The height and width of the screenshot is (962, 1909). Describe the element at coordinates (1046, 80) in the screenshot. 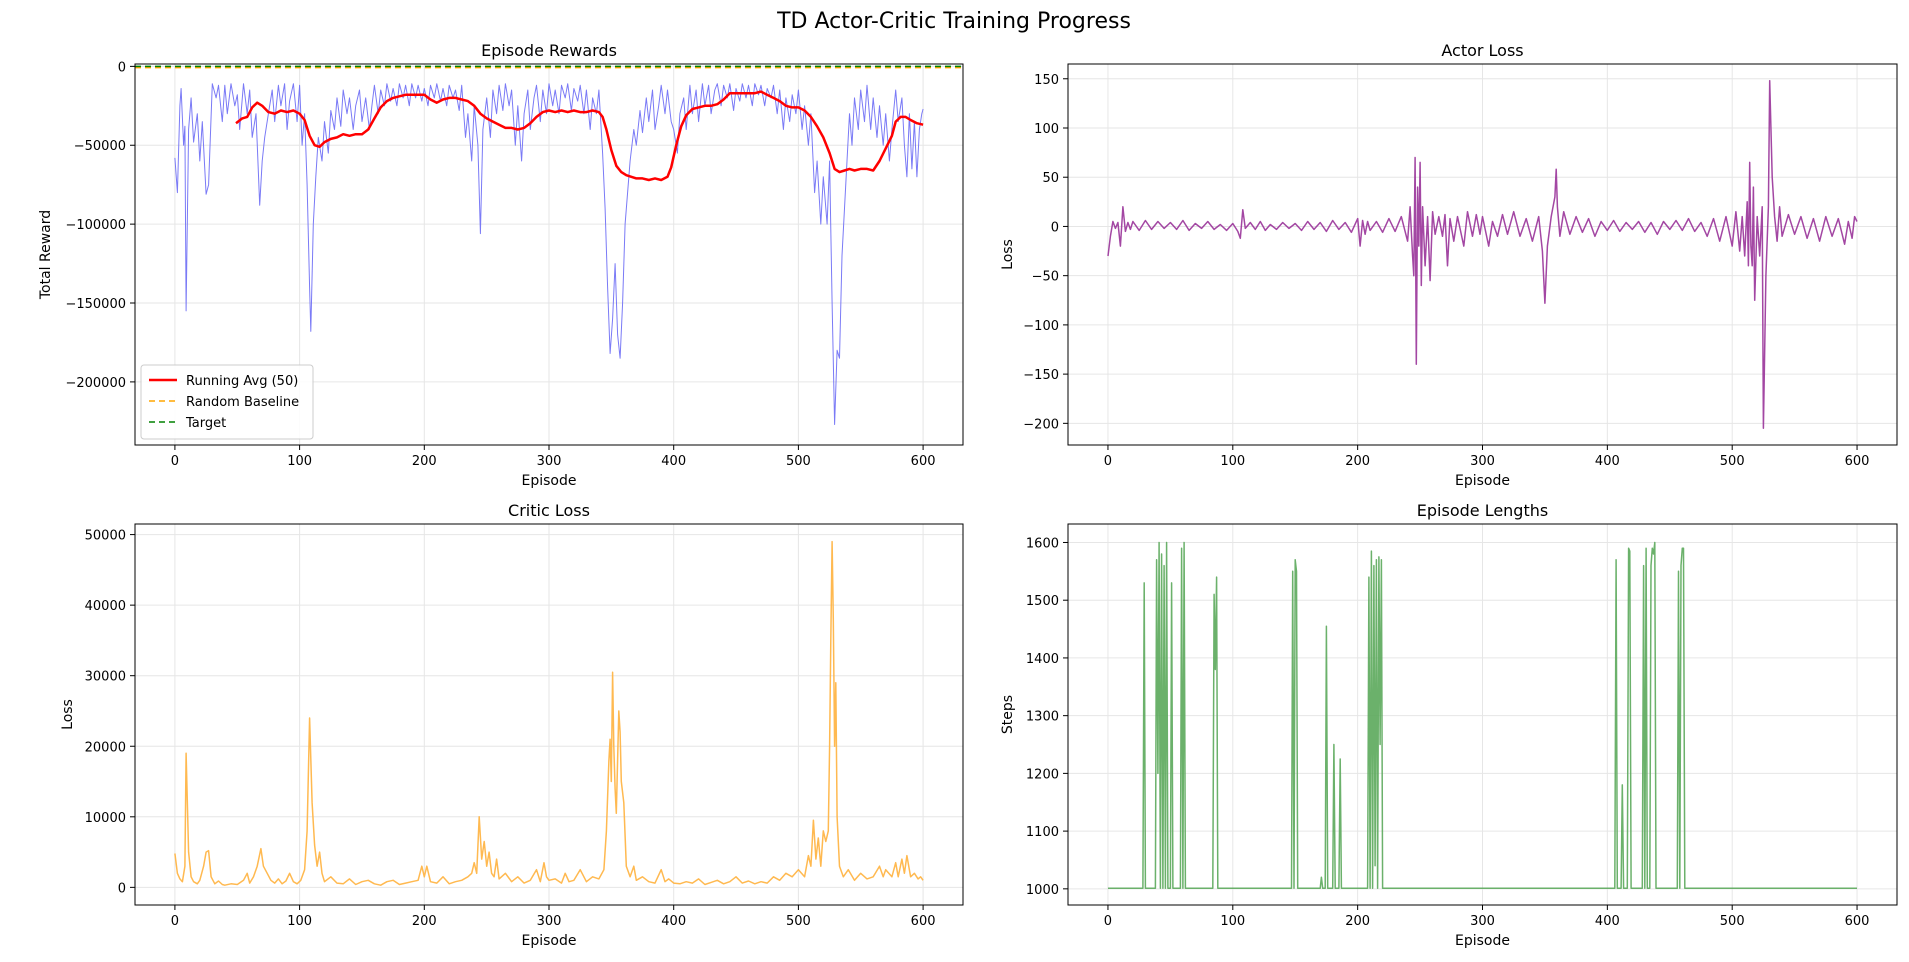

I see `y-tick-label: 150` at that location.